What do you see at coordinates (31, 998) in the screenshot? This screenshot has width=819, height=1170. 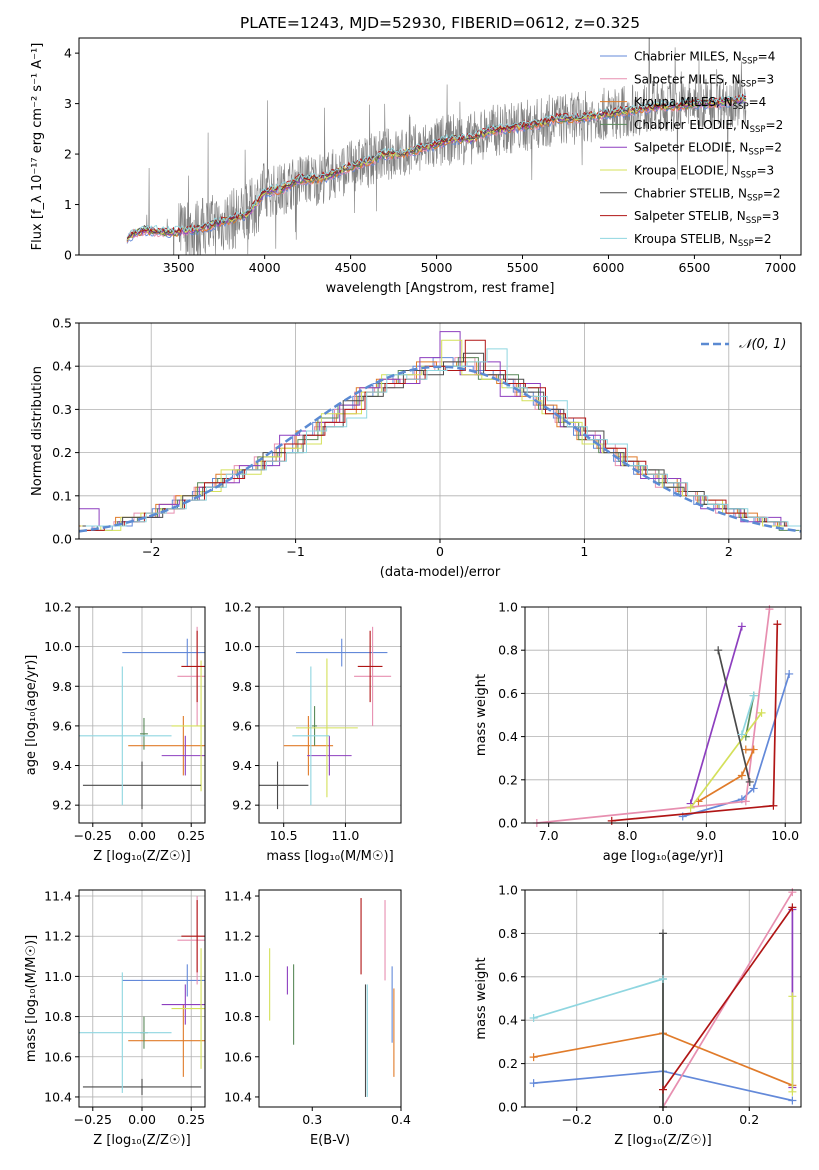 I see `mass-vs-Z-ylabel: mass [log₁₀(M/M☉)]` at bounding box center [31, 998].